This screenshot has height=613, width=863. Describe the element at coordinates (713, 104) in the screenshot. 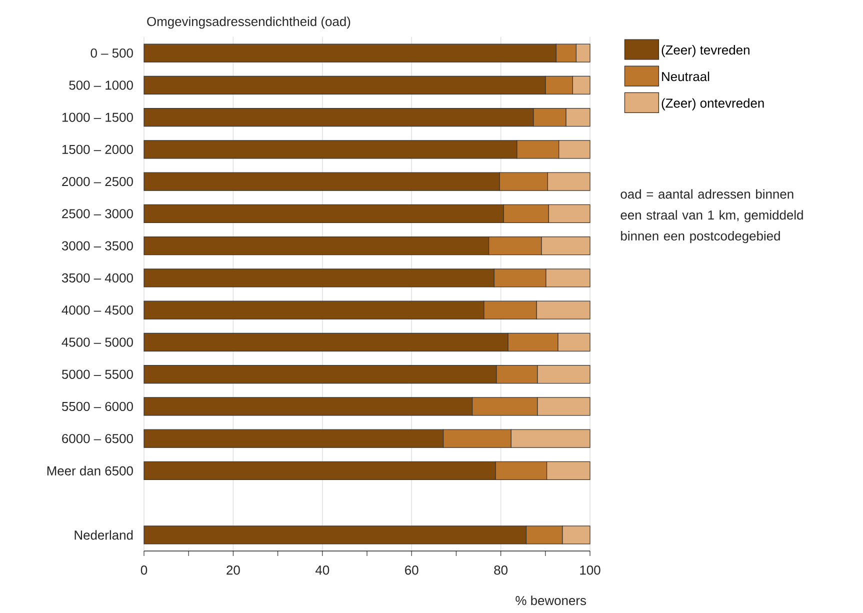

I see `legend-label: (Zeer) ontevreden` at that location.